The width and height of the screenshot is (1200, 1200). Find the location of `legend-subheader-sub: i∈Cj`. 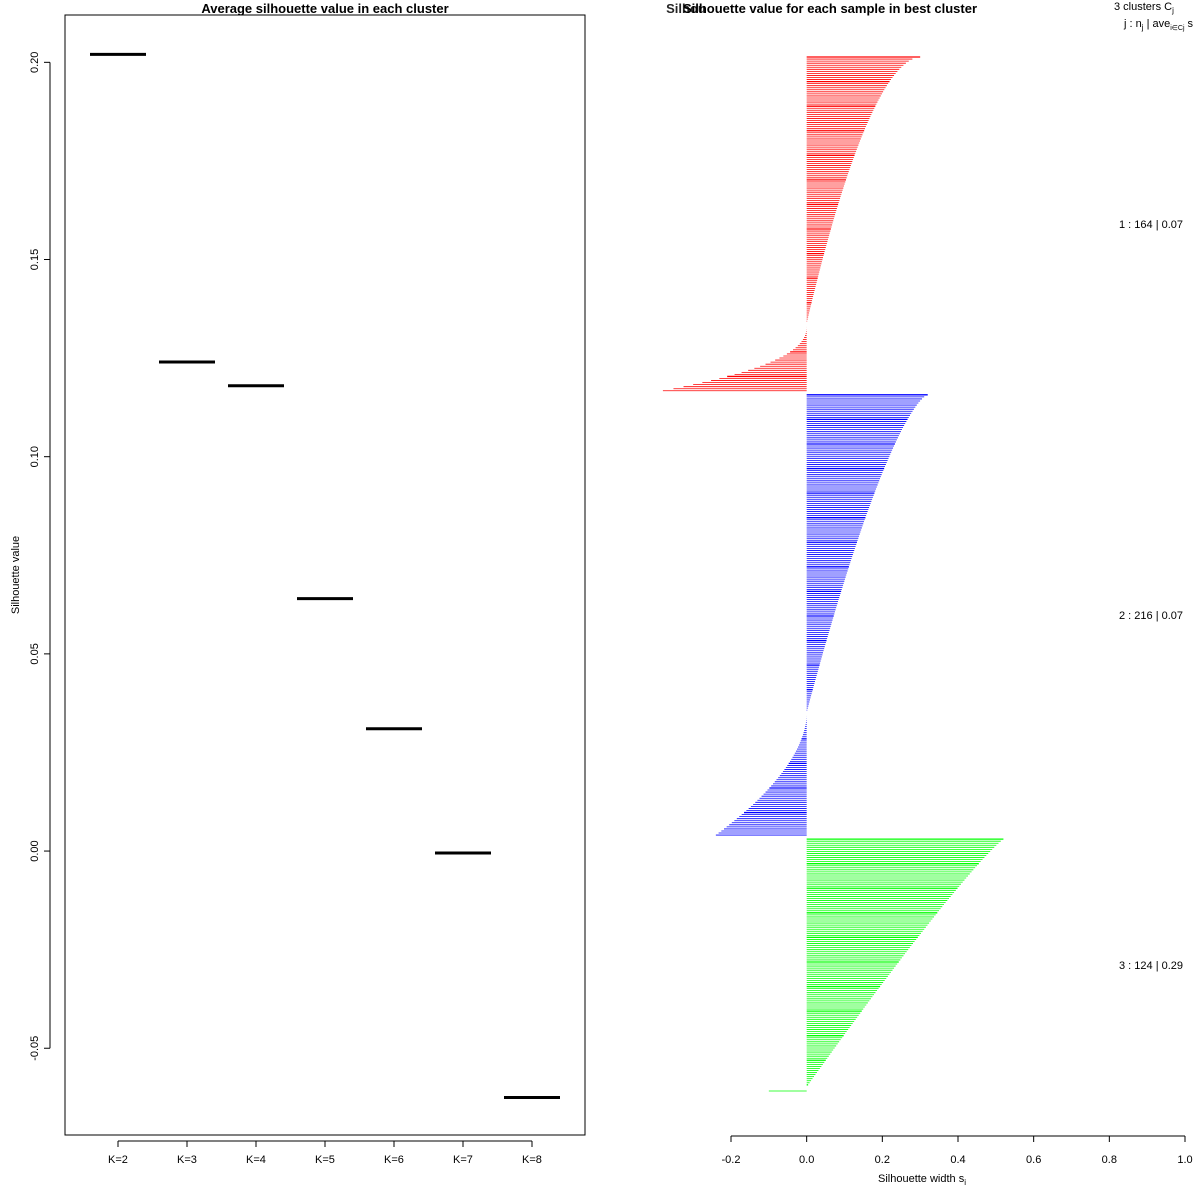

legend-subheader-sub: i∈Cj is located at coordinates (1177, 28).